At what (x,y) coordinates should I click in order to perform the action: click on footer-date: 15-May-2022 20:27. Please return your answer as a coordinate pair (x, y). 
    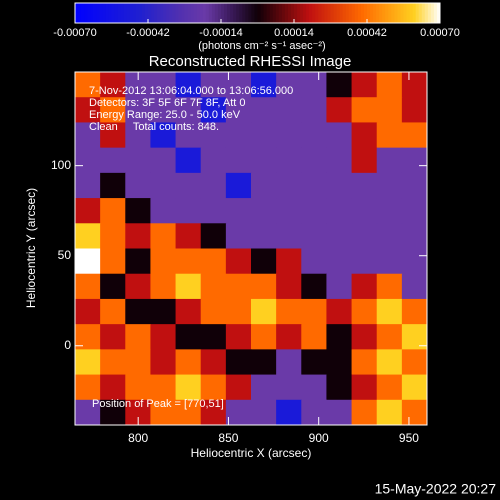
    Looking at the image, I should click on (436, 489).